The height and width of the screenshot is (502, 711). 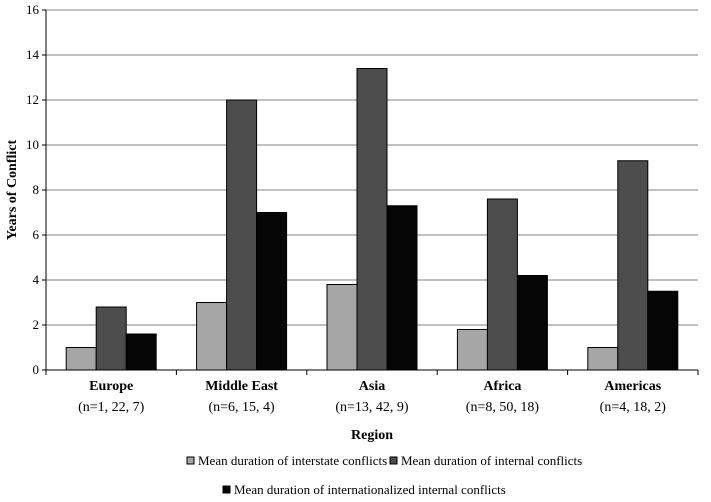 What do you see at coordinates (32, 99) in the screenshot?
I see `y-tick-label: 12` at bounding box center [32, 99].